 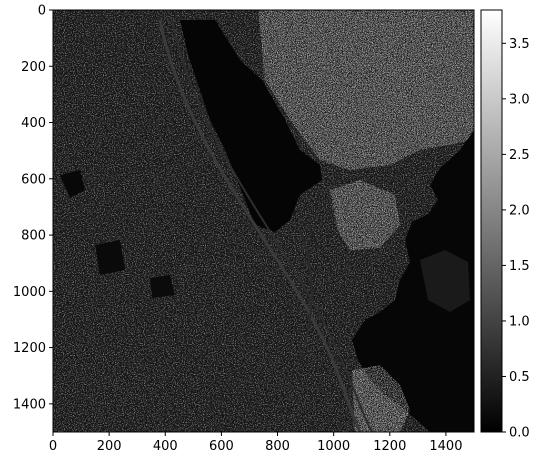 I want to click on colorbar-tick-label: 1.0, so click(x=519, y=321).